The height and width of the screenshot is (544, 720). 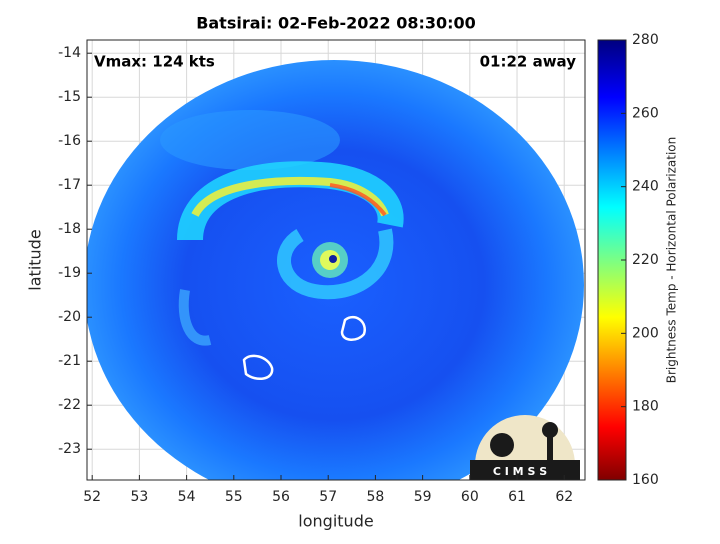 I want to click on chart-title: Batsirai: 02-Feb-2022 08:30:00, so click(x=336, y=23).